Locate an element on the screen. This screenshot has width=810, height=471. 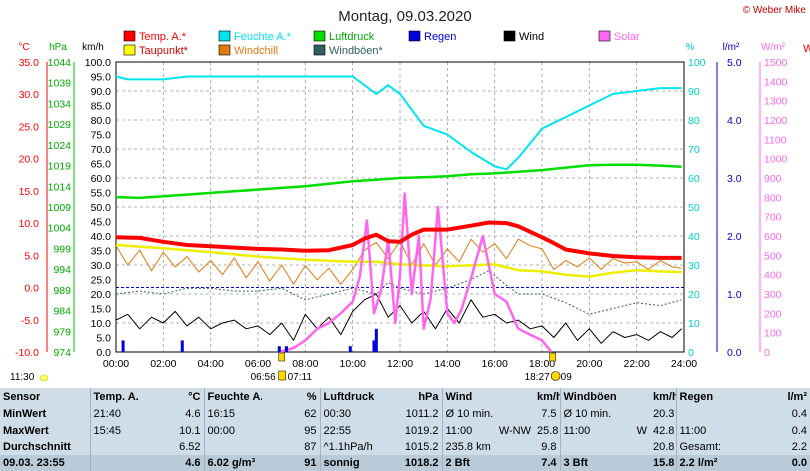
humidity-tick-label: 80 is located at coordinates (694, 121).